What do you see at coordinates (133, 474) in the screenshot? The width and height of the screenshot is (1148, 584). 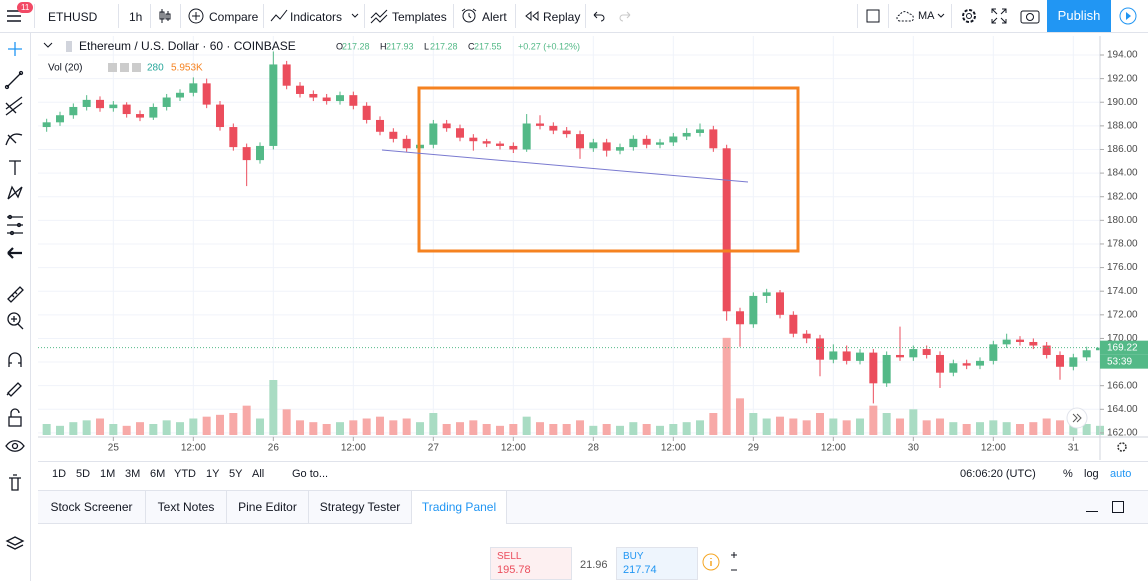 I see `range-button: 3M` at bounding box center [133, 474].